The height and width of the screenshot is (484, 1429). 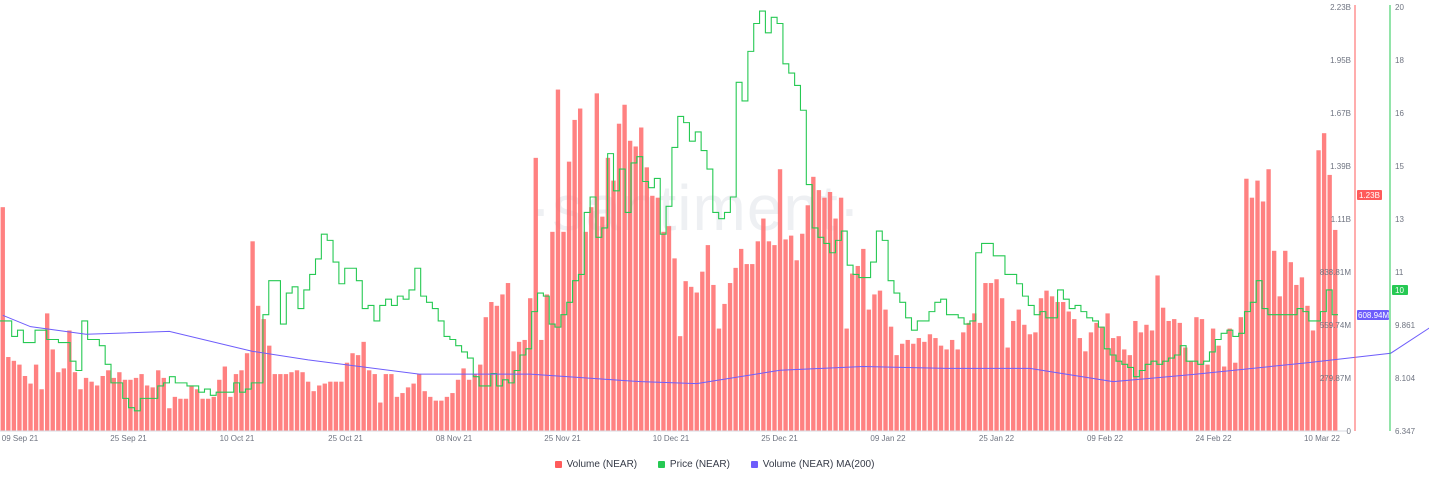 I want to click on volume-tick-label: 1.95B, so click(x=1340, y=60).